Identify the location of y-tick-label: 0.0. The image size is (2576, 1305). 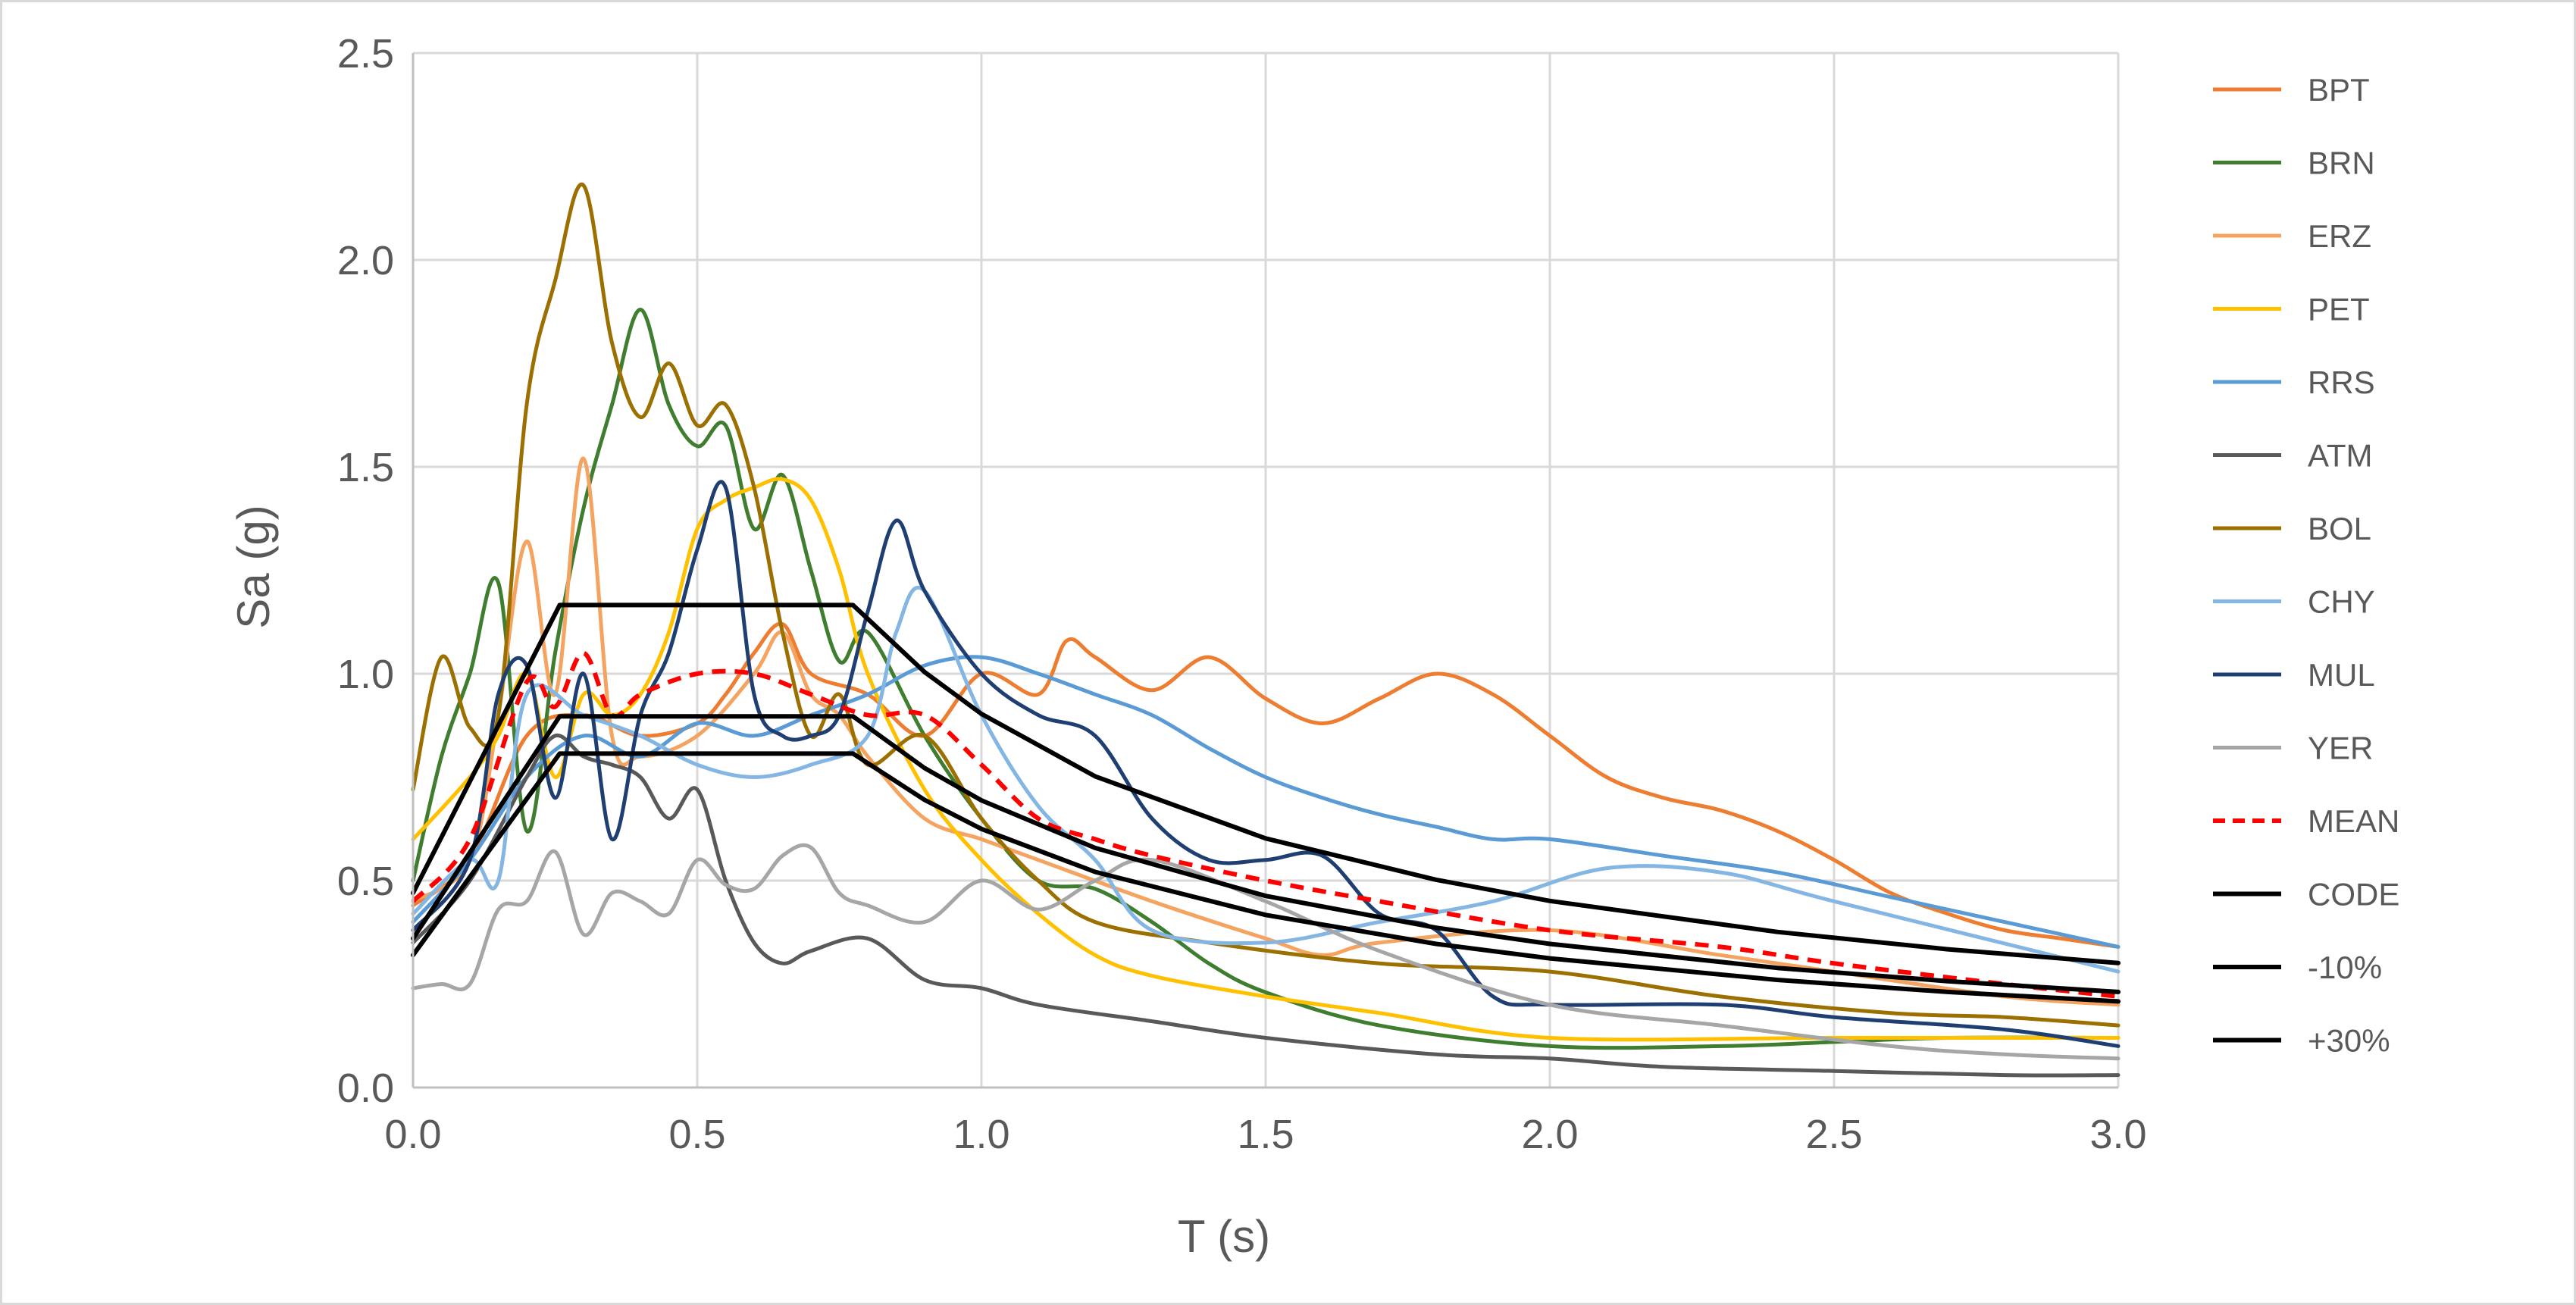
(365, 1088).